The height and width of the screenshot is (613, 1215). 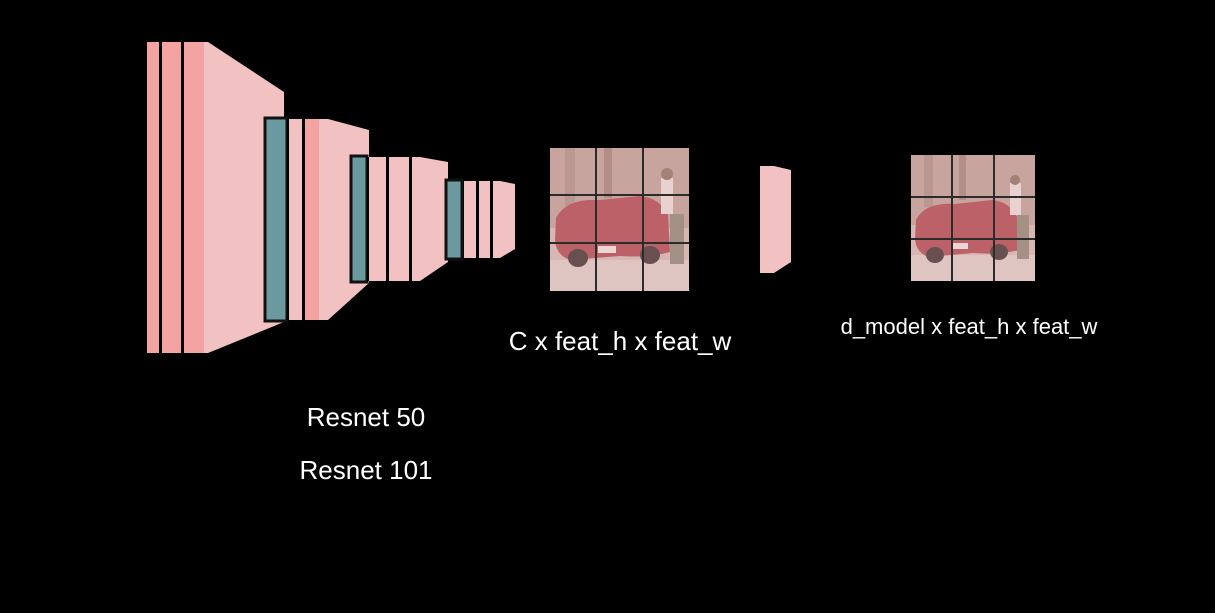 What do you see at coordinates (454, 219) in the screenshot?
I see `stage-4-teal-slab` at bounding box center [454, 219].